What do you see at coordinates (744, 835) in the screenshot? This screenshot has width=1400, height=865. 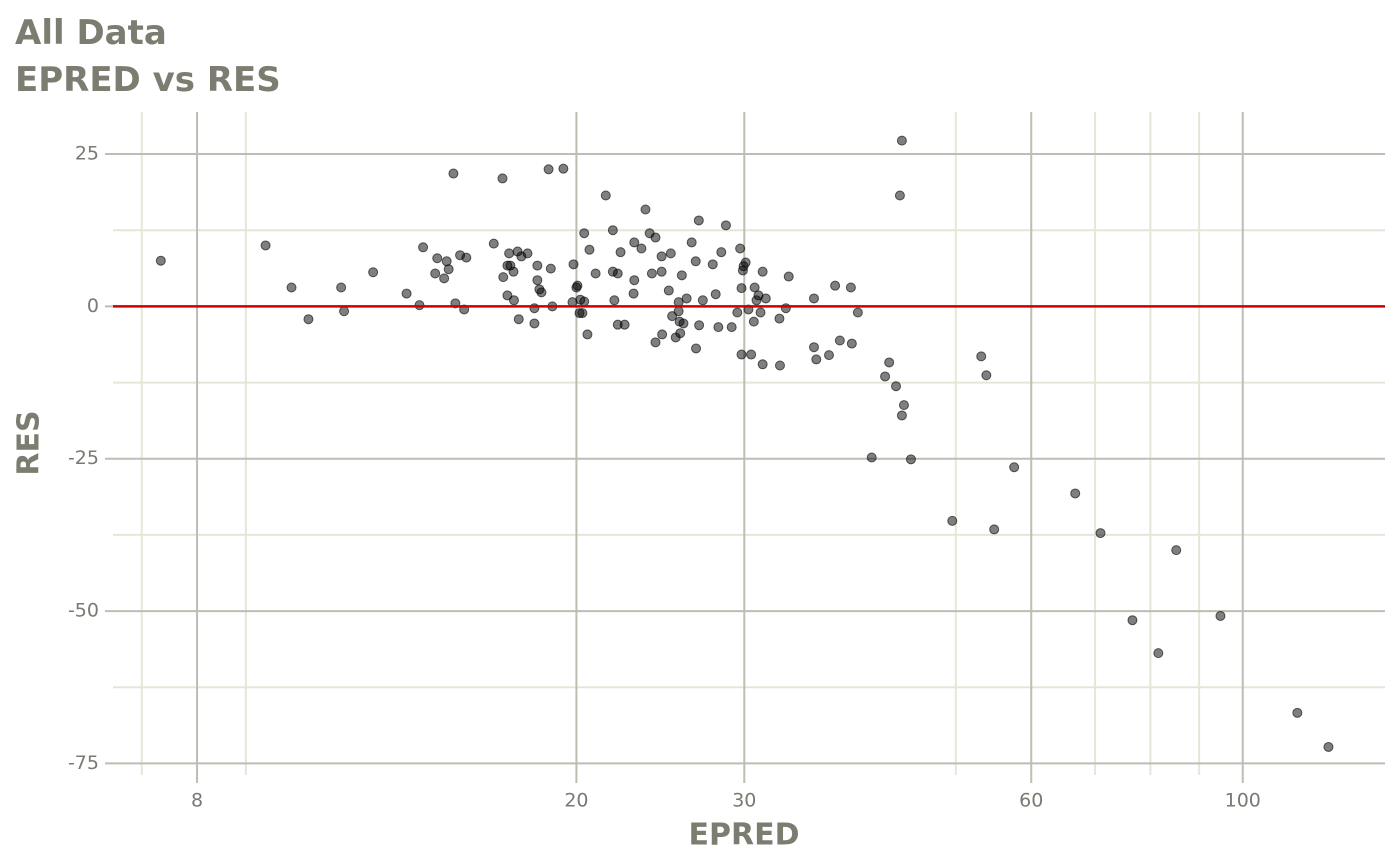 I see `x-axis-label: EPRED` at bounding box center [744, 835].